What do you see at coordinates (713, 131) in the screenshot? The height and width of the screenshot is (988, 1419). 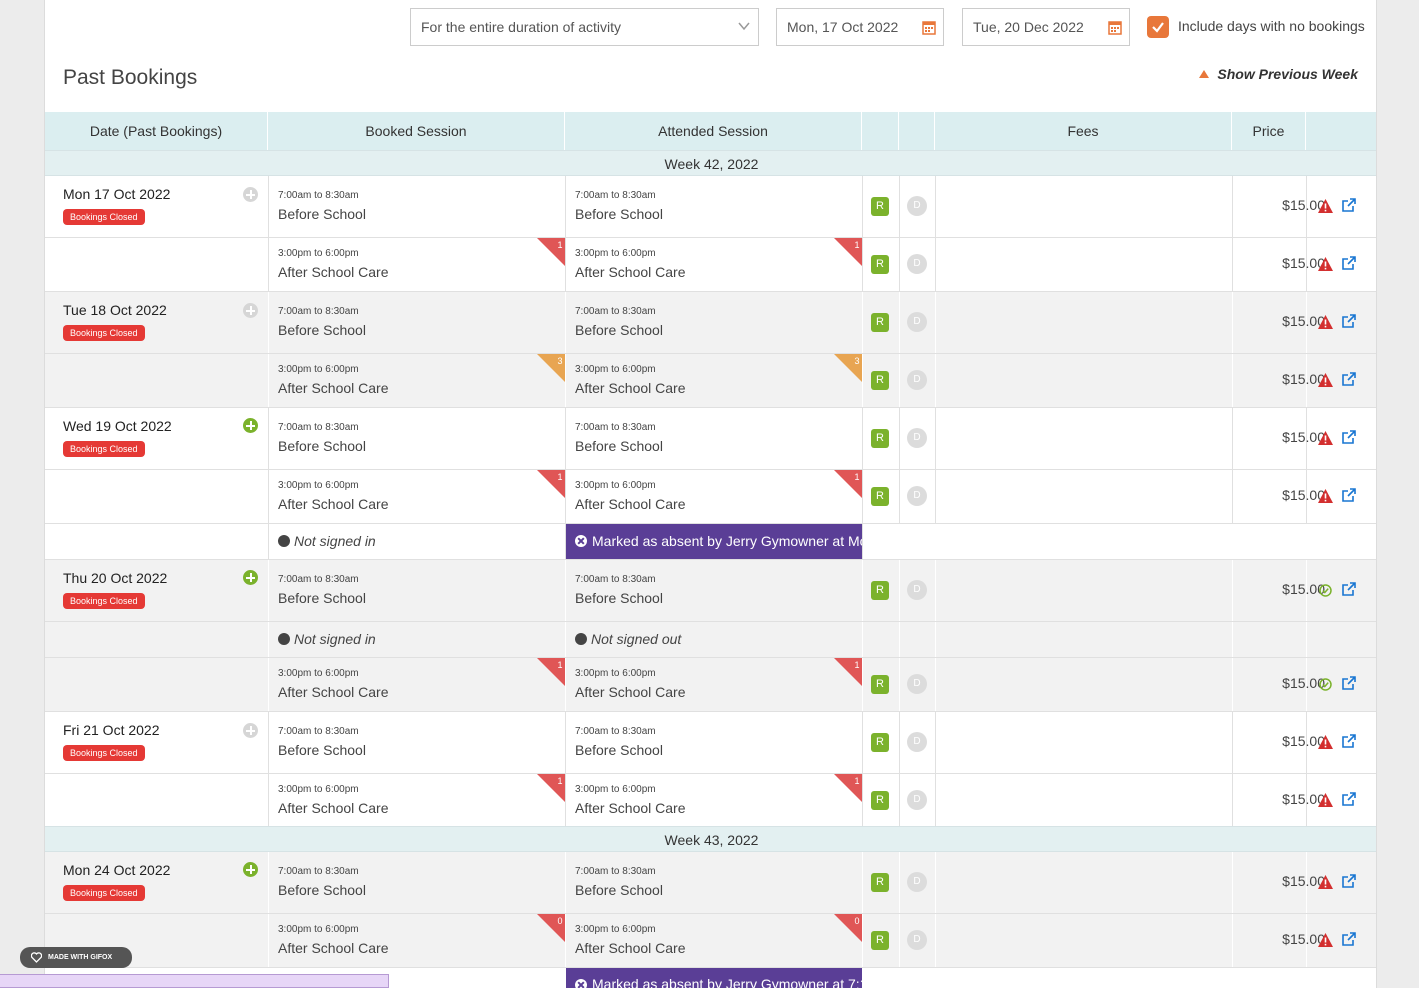 I see `col-attended: Attended Session` at bounding box center [713, 131].